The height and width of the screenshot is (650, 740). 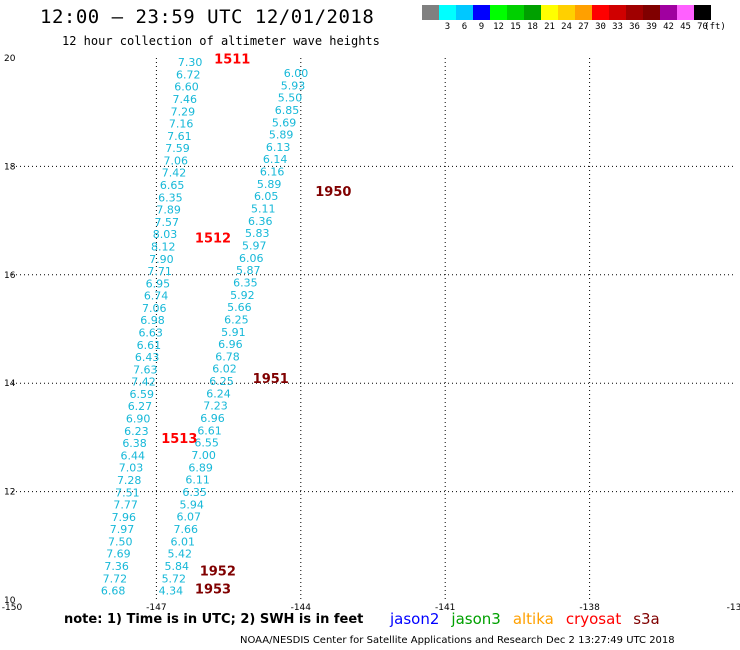 I want to click on swh-value: 6.01, so click(x=183, y=541).